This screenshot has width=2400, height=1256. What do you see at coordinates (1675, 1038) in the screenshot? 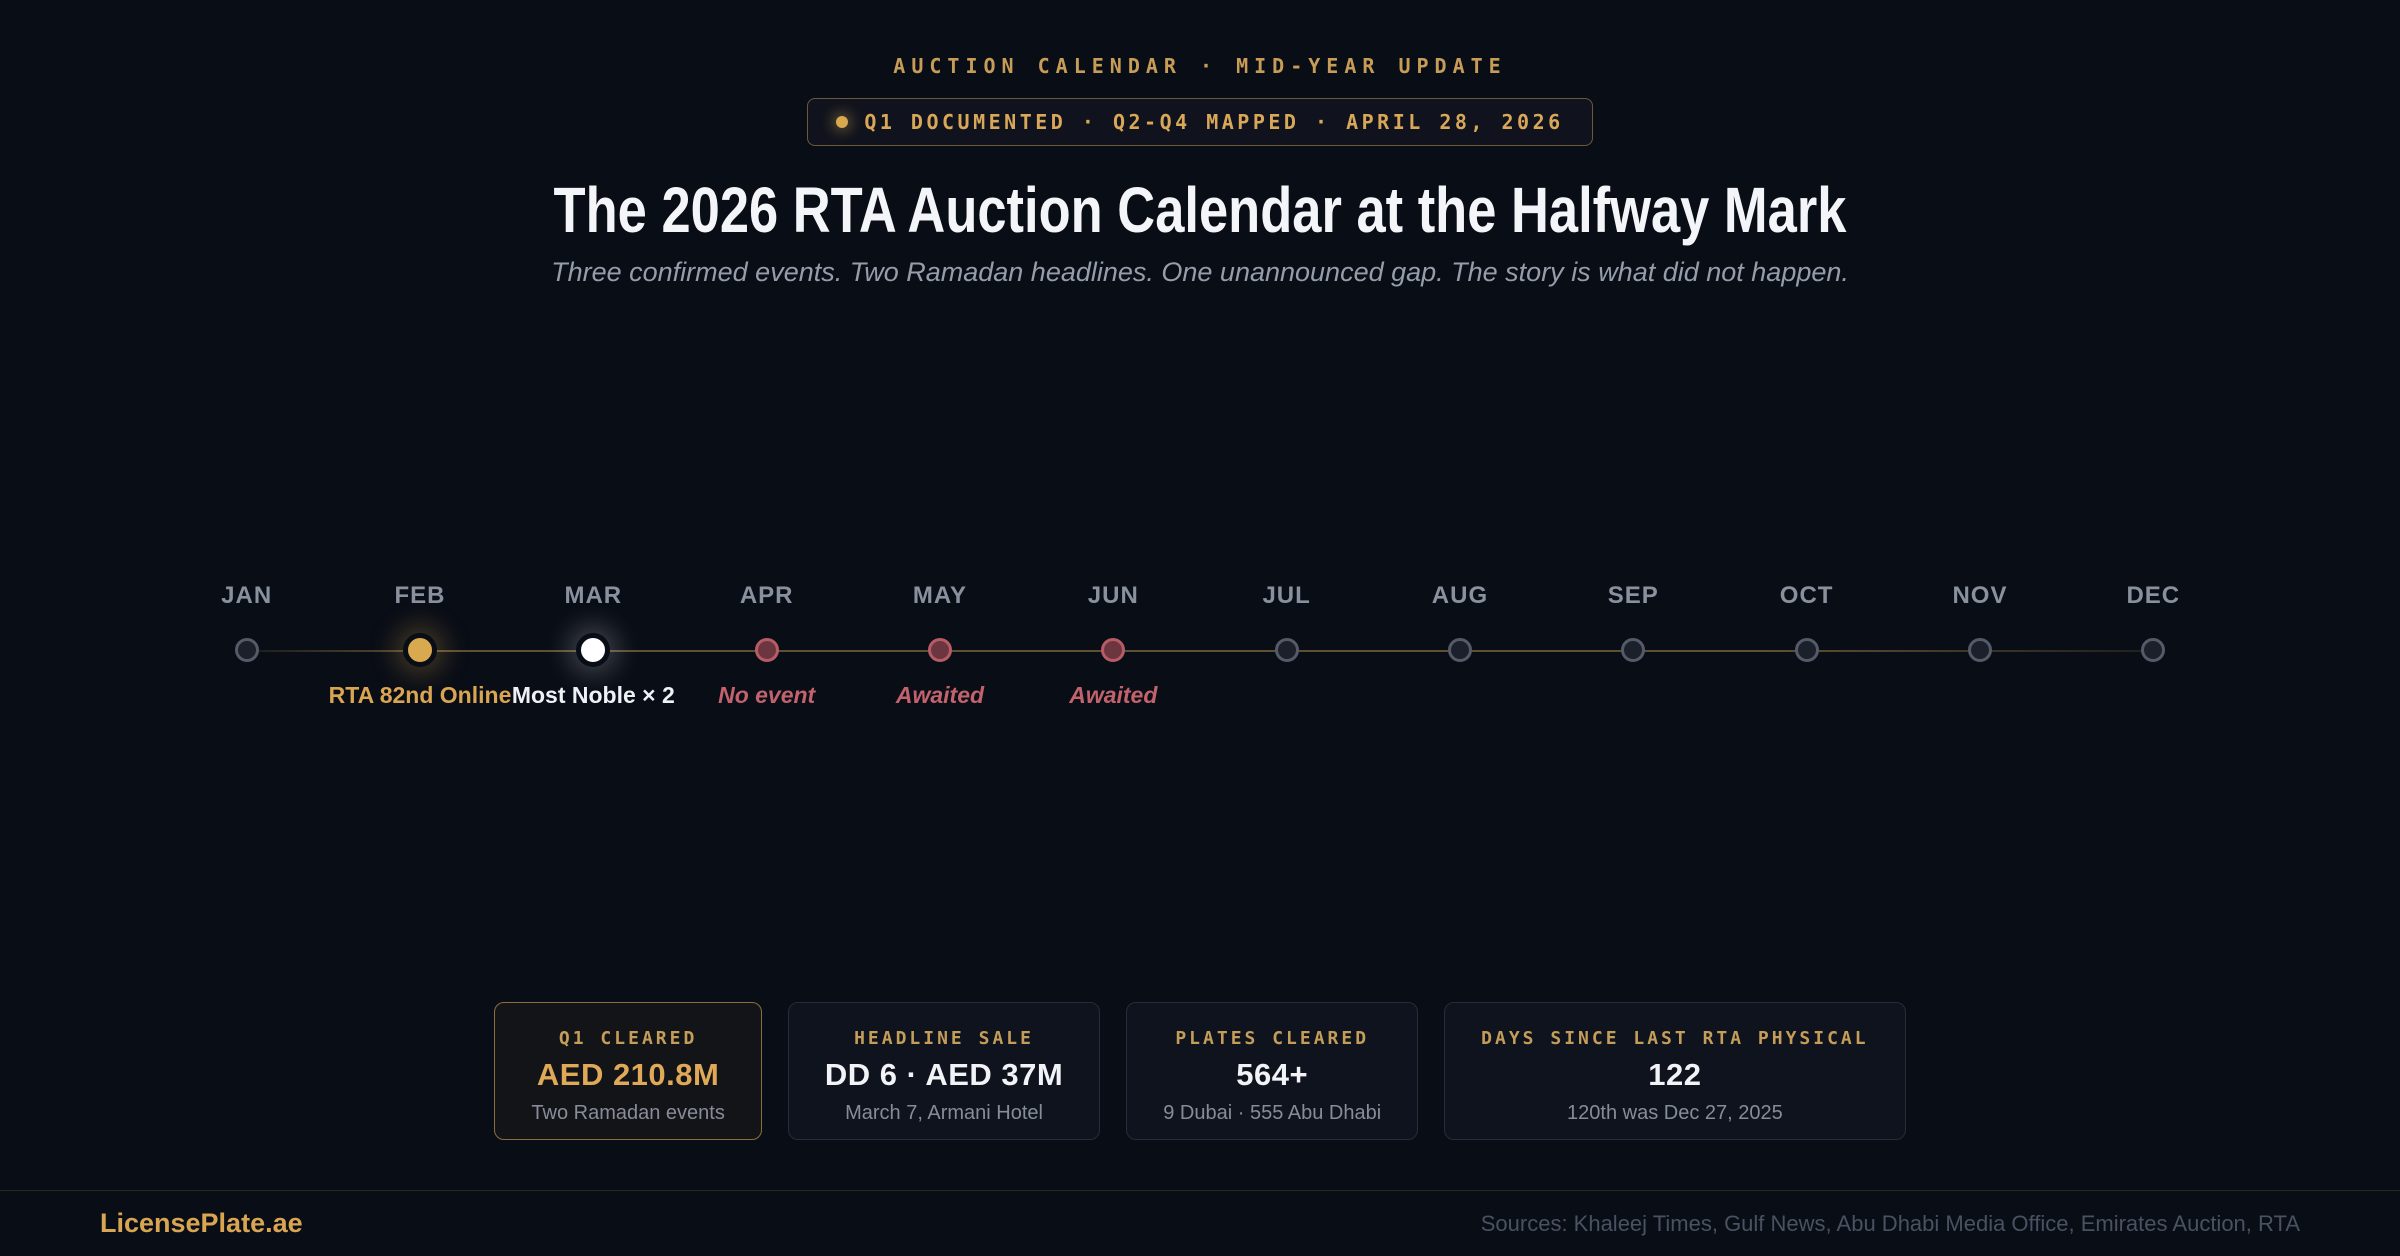
I see `stat-label: DAYS SINCE LAST RTA PHYSICAL` at bounding box center [1675, 1038].